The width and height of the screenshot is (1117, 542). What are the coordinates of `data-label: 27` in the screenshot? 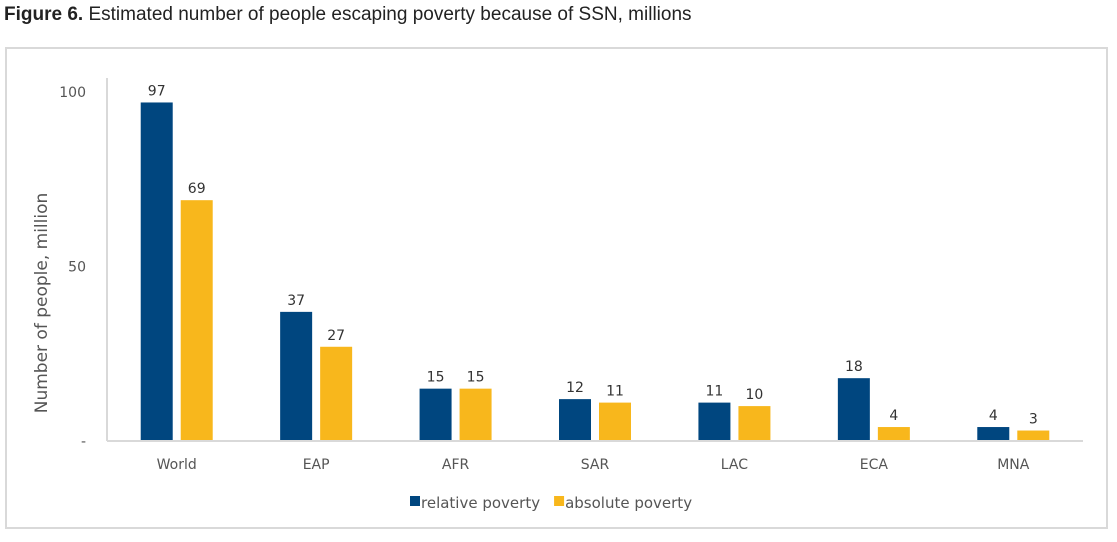 It's located at (336, 336).